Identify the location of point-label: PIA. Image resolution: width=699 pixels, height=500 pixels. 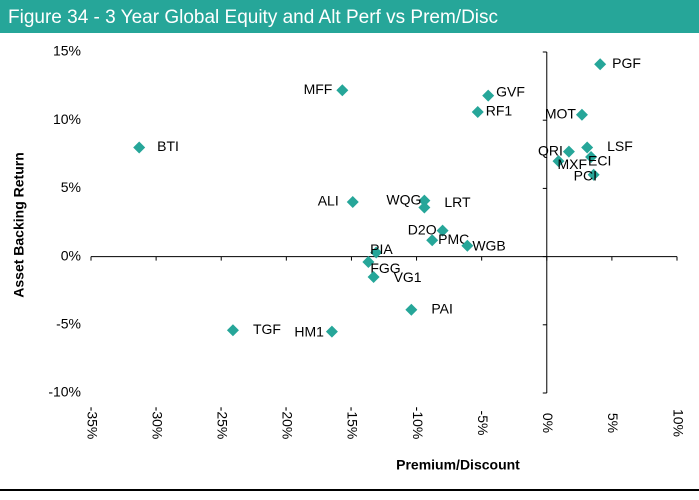
(381, 249).